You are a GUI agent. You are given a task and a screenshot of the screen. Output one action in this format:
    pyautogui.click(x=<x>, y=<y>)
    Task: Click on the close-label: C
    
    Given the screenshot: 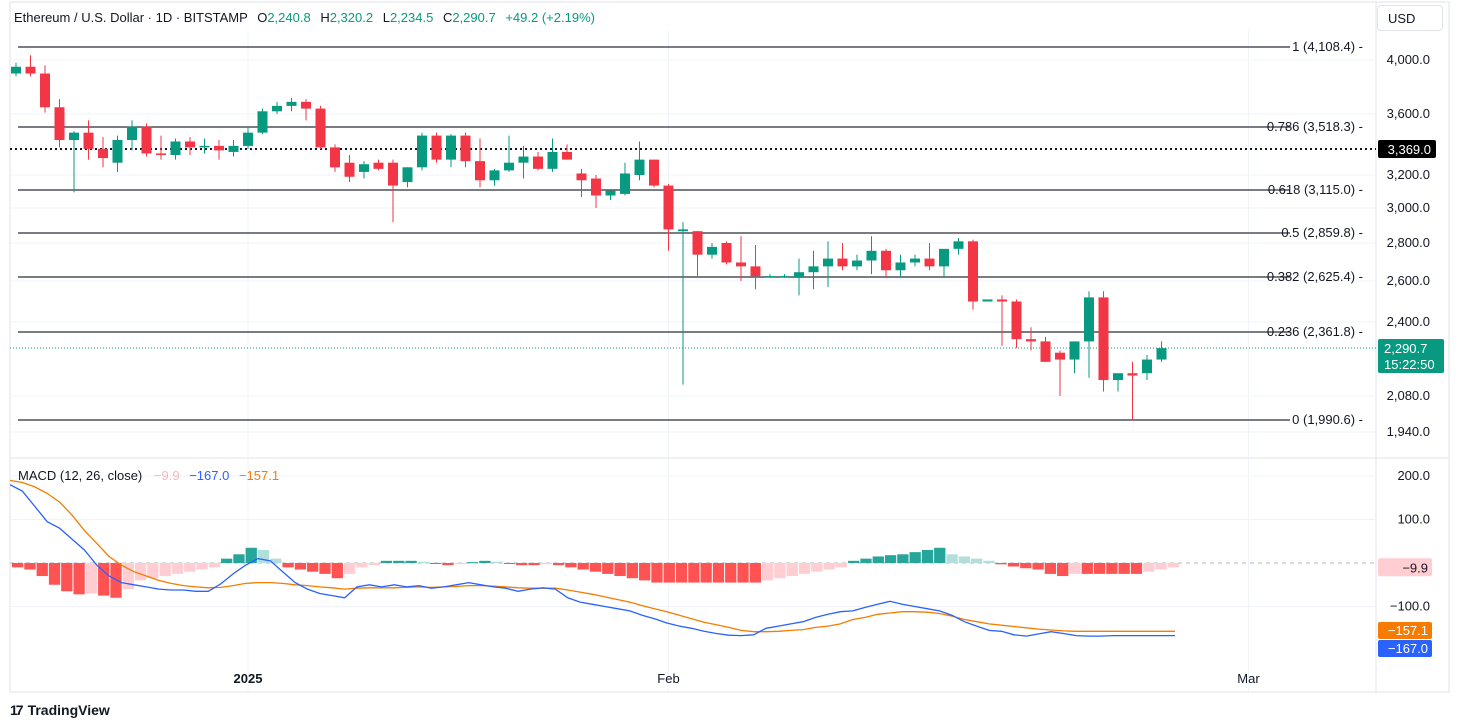 What is the action you would take?
    pyautogui.click(x=447, y=17)
    